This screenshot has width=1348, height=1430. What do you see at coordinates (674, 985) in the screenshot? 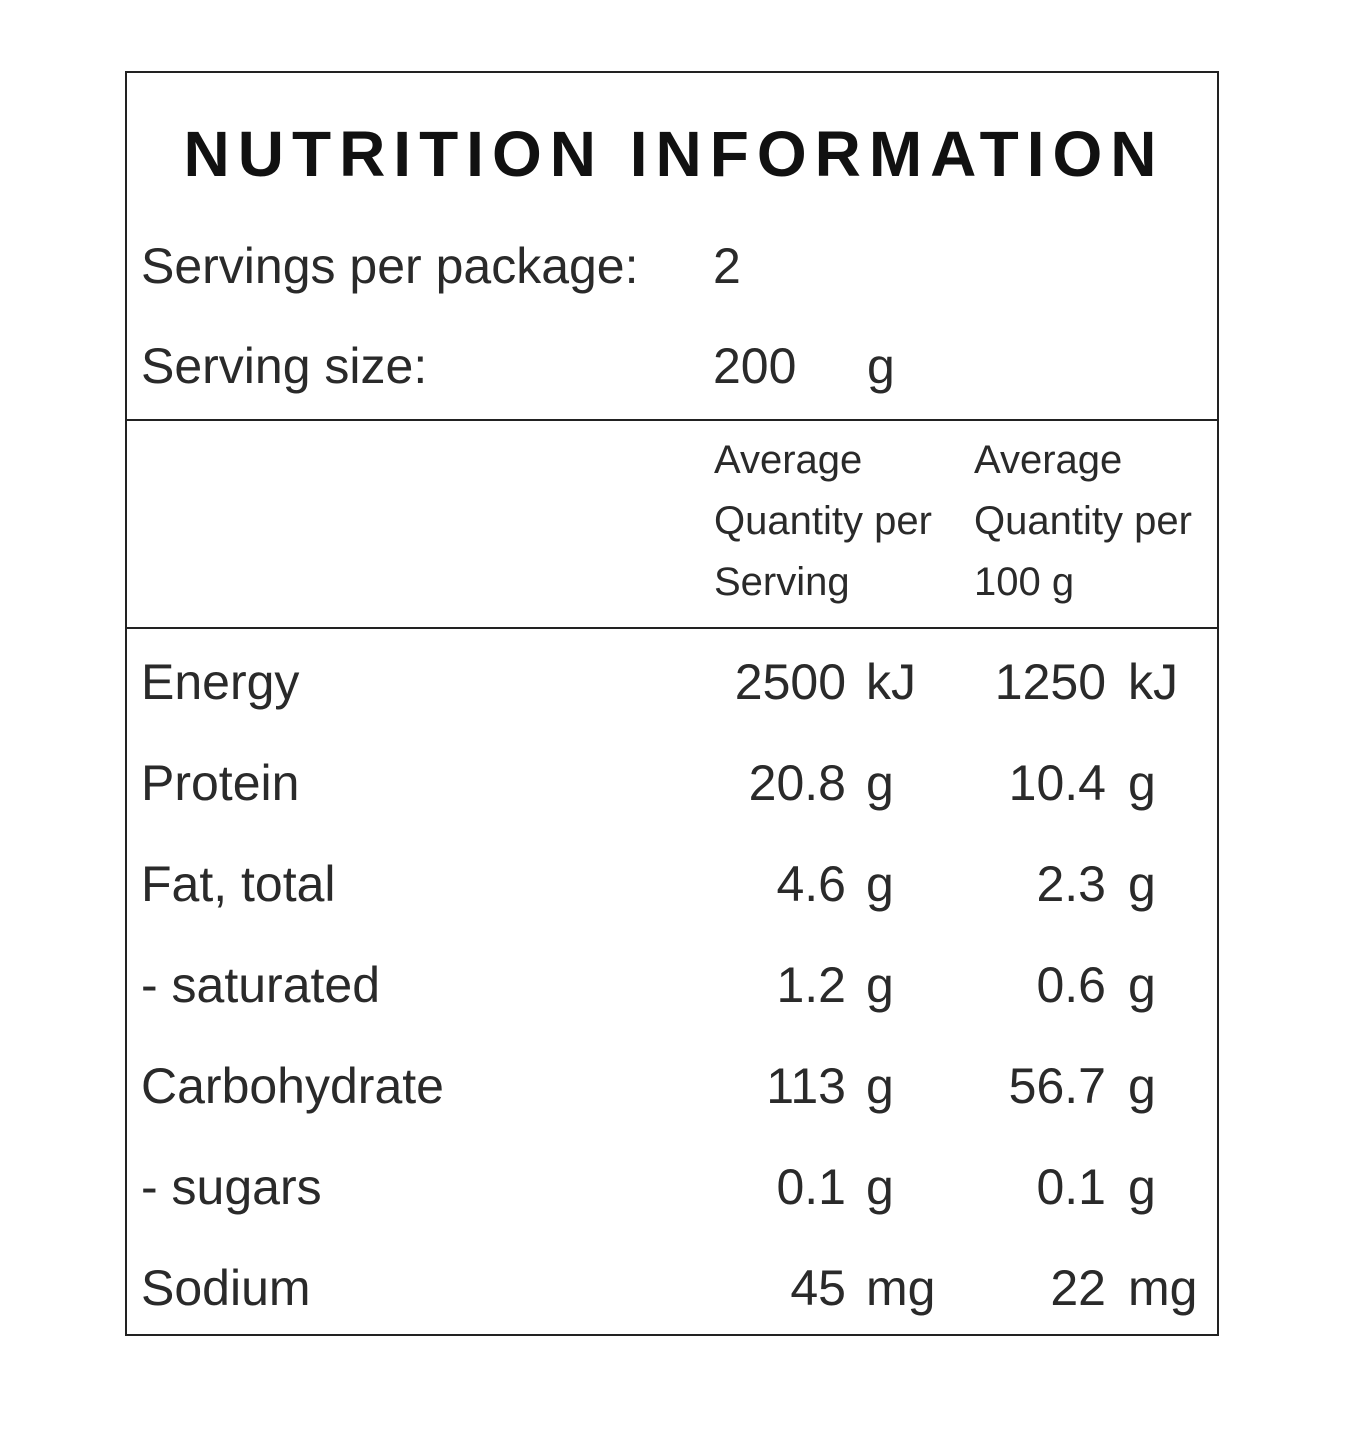
I see `nutrient-row-saturated: - saturated 1.2 g 0.6 g` at bounding box center [674, 985].